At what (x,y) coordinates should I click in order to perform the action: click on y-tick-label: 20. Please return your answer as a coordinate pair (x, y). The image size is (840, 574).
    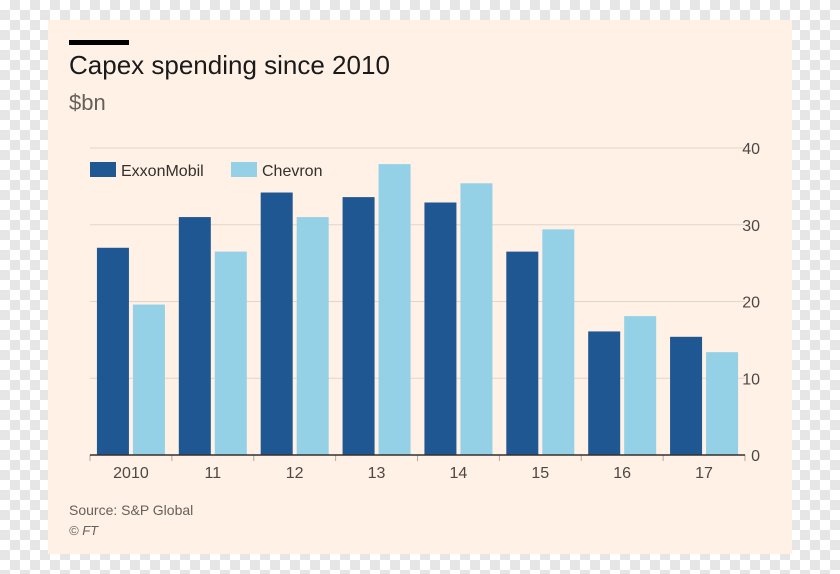
    Looking at the image, I should click on (751, 303).